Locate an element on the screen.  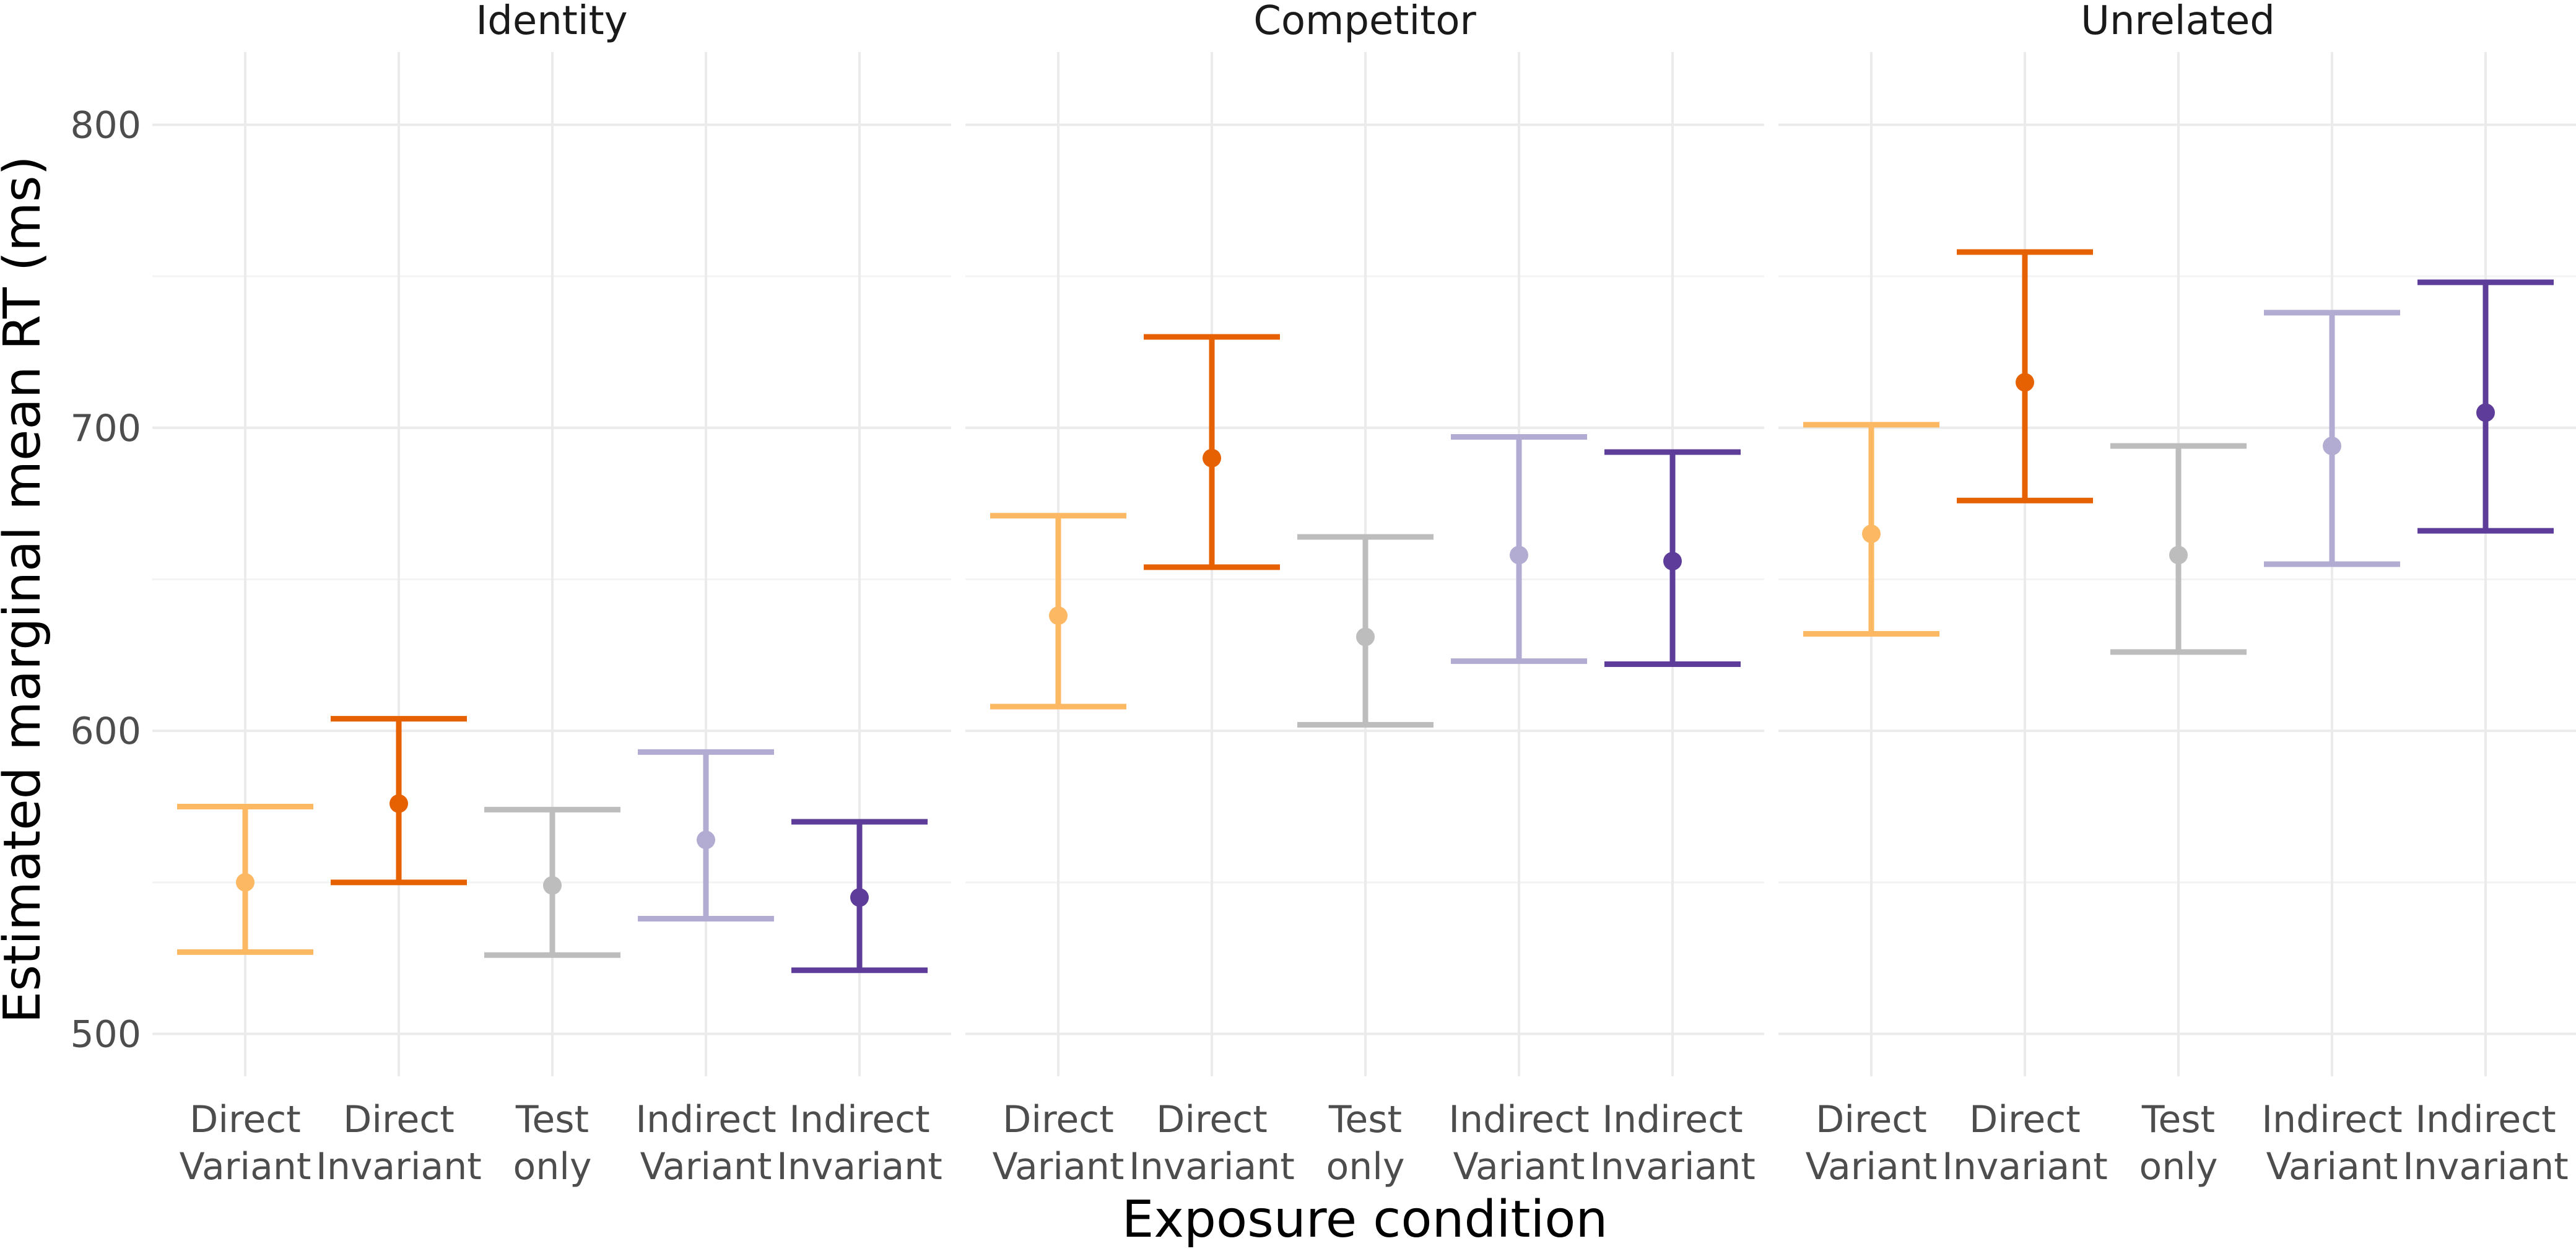
y-tick-label: 700 is located at coordinates (105, 429).